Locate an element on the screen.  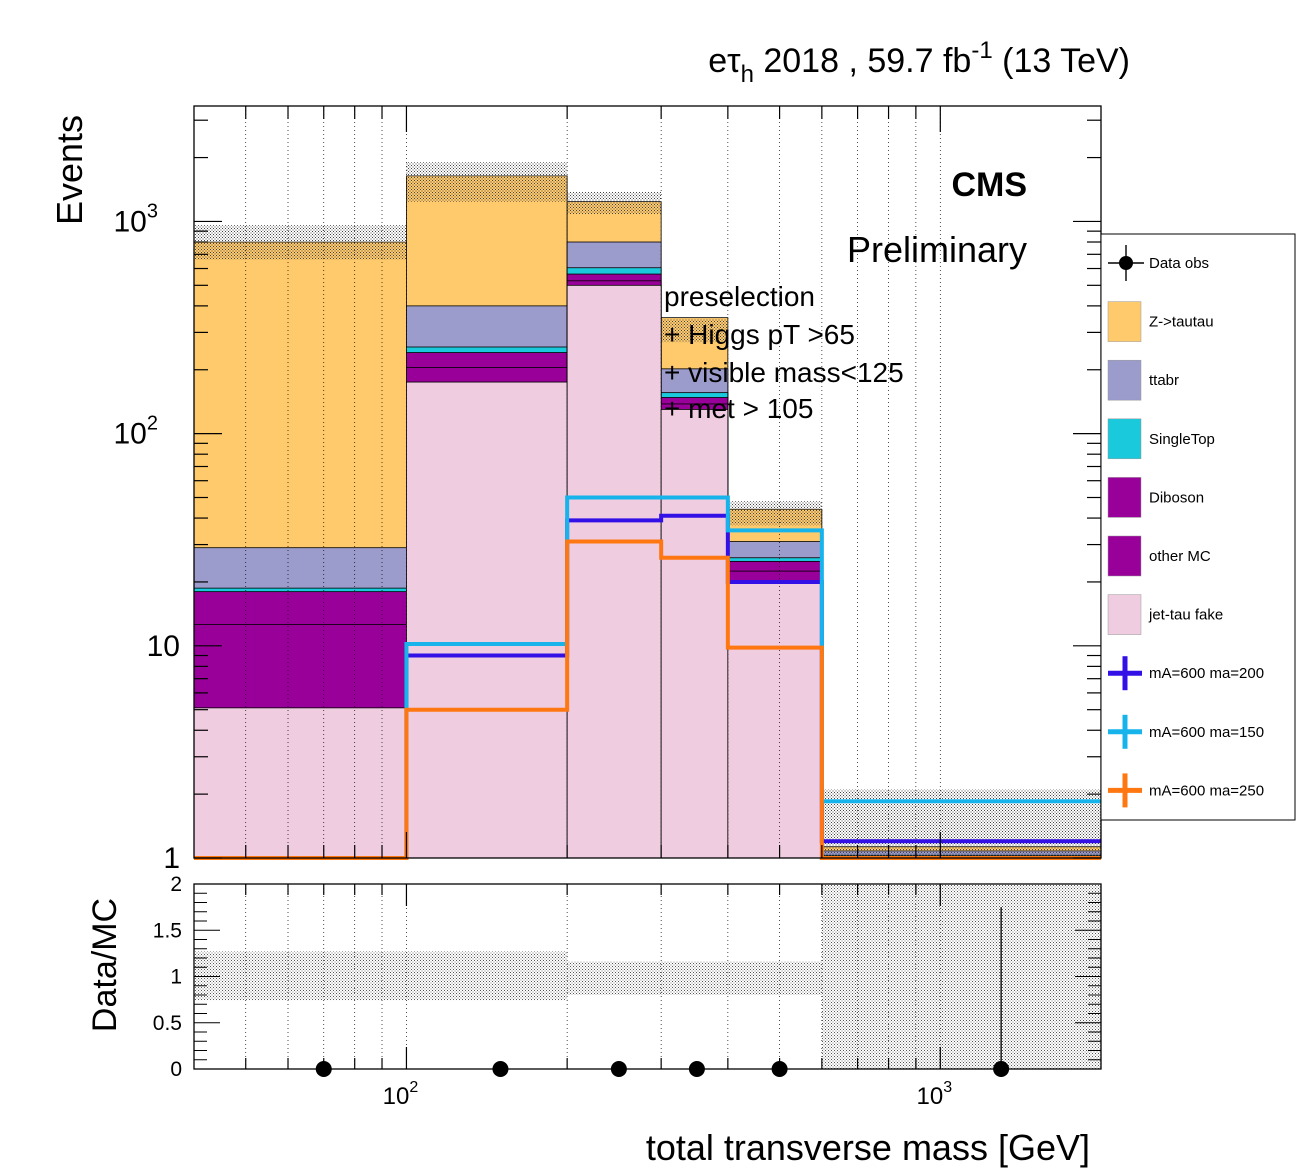
legend-label-other-mc: other MC is located at coordinates (1180, 556).